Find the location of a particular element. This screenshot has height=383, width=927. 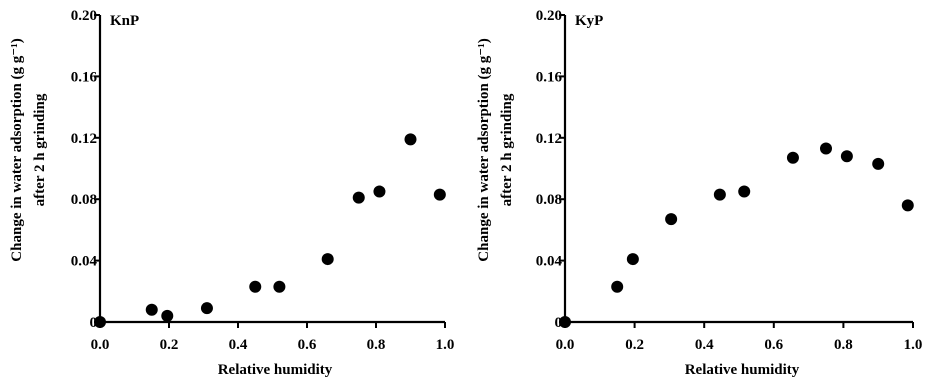

panel-label: KnP is located at coordinates (124, 21).